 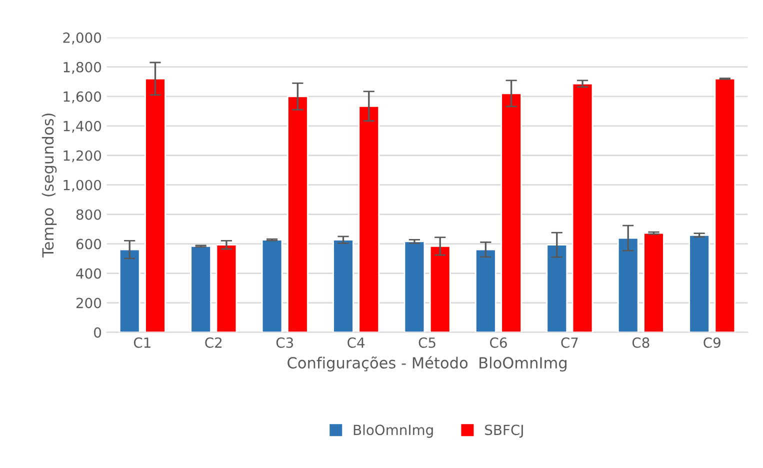 I want to click on x-tick-label: C3, so click(x=285, y=342).